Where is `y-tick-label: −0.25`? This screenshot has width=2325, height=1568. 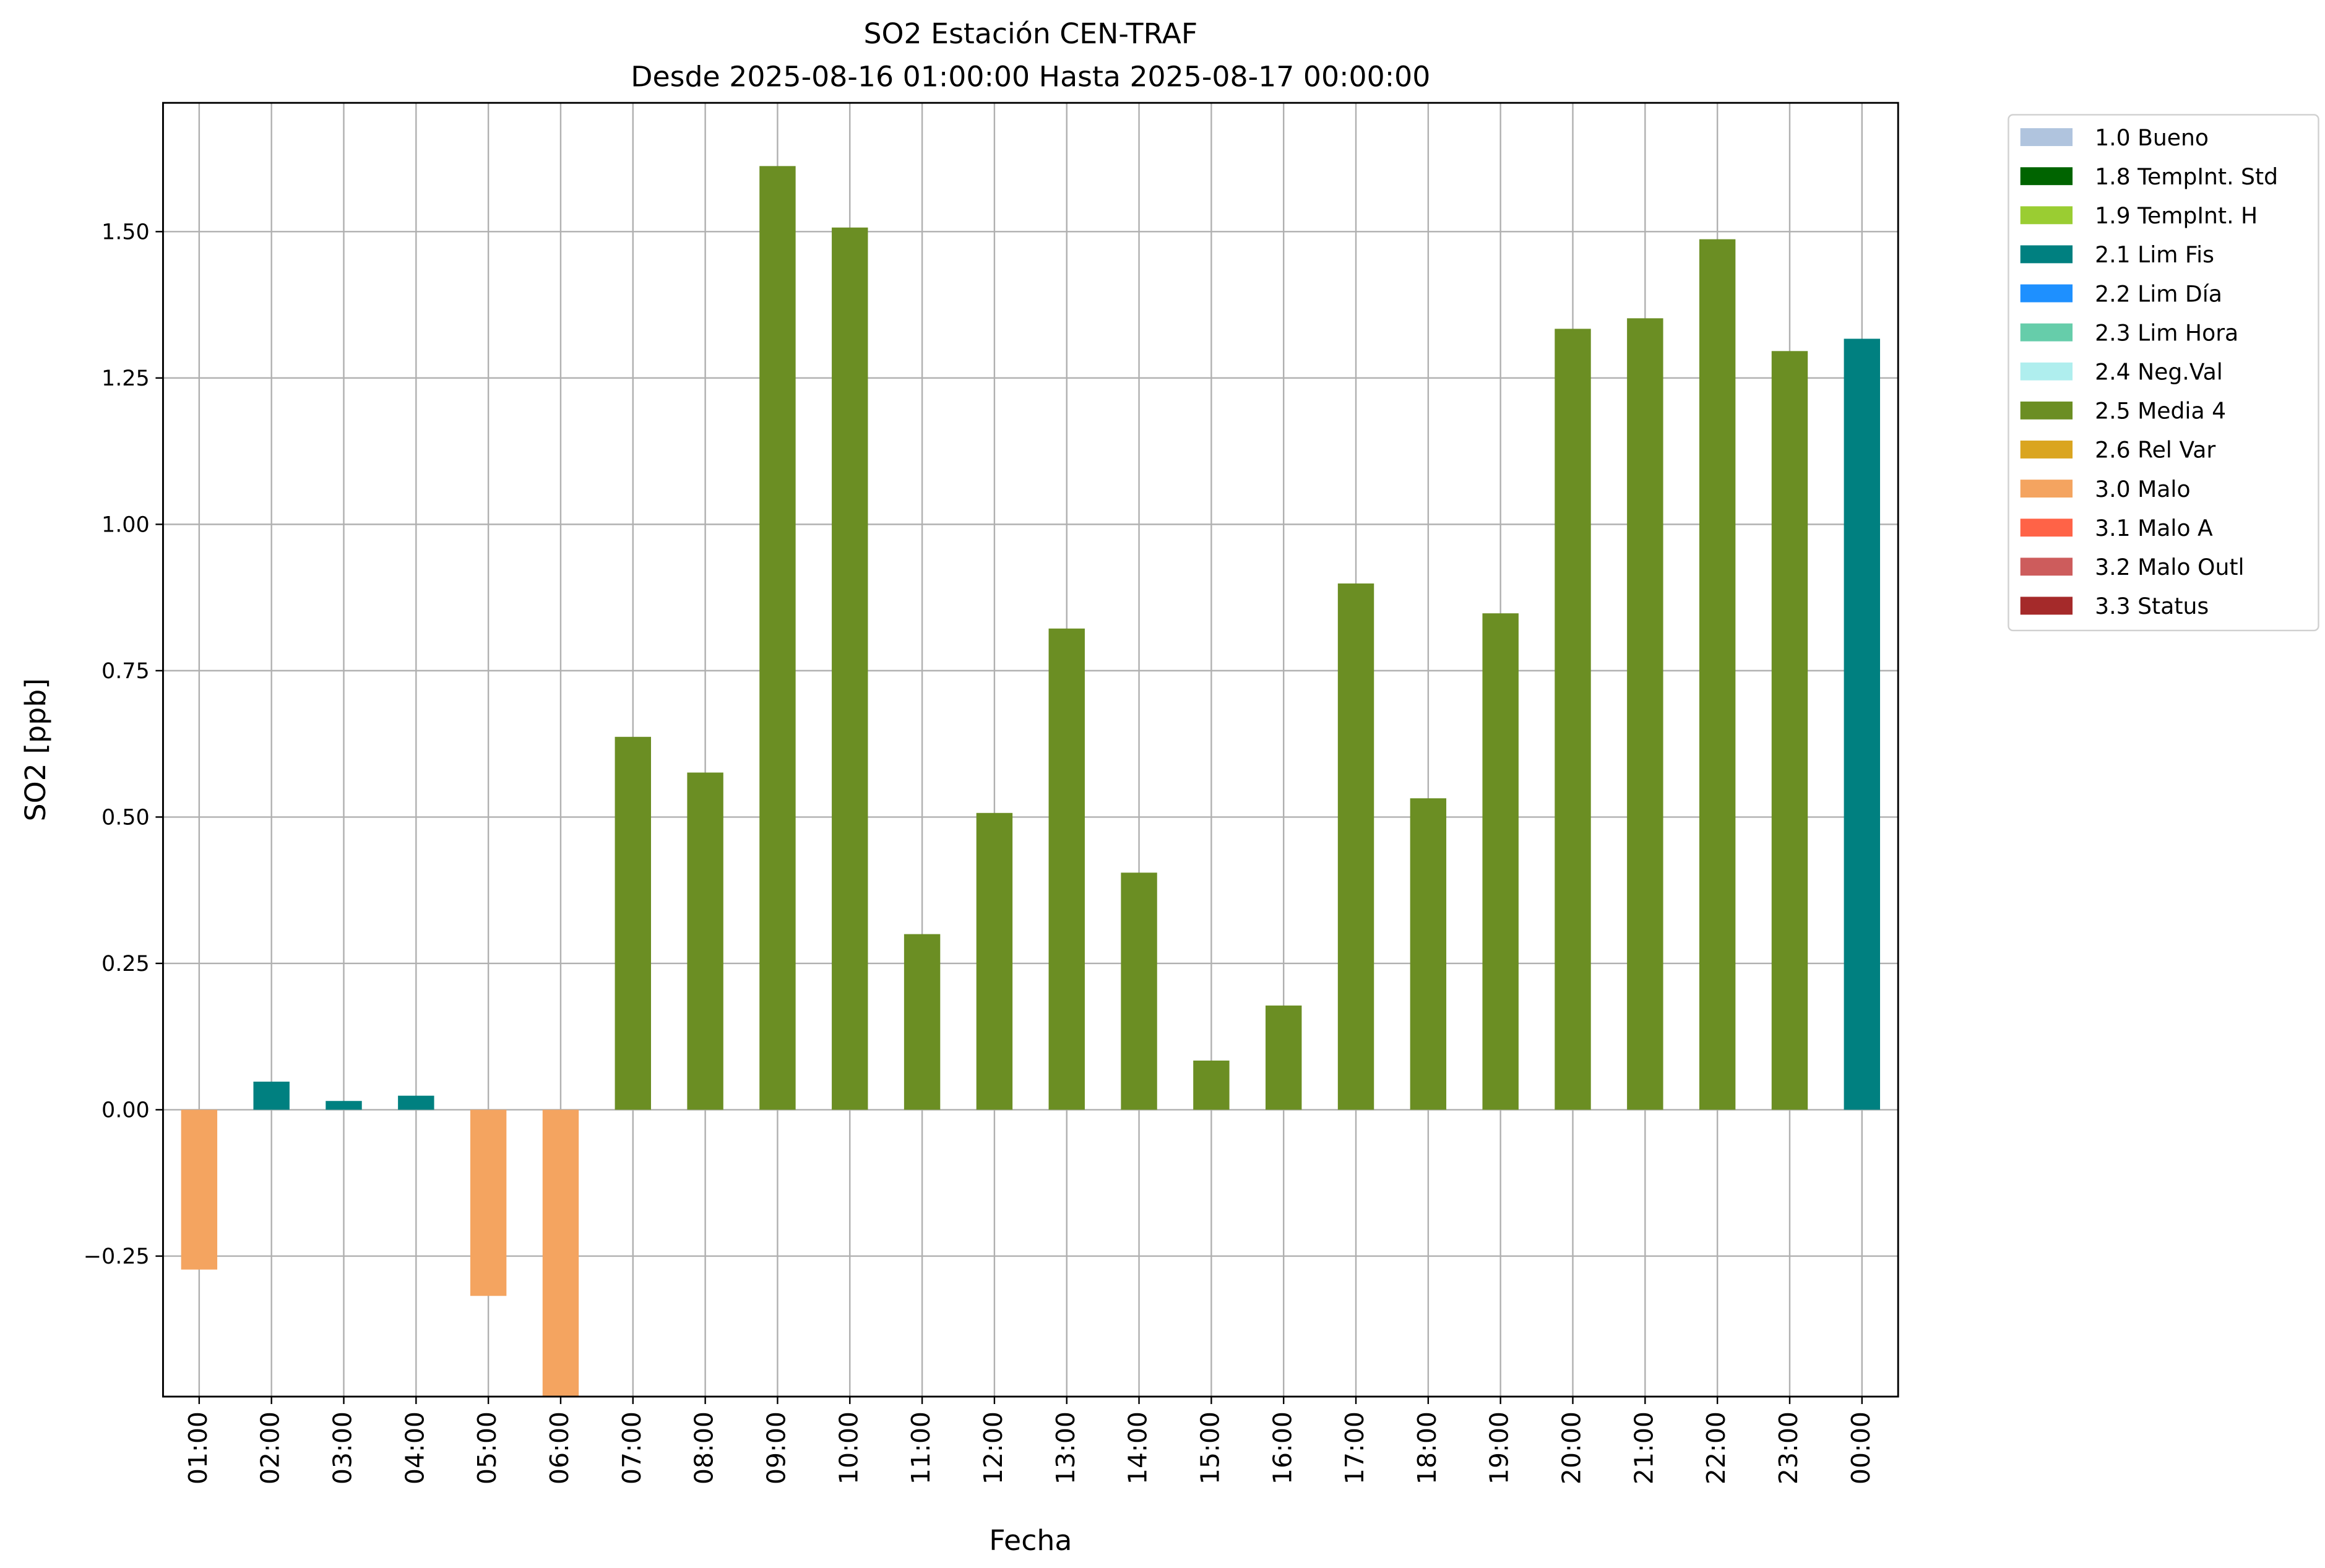 y-tick-label: −0.25 is located at coordinates (117, 1256).